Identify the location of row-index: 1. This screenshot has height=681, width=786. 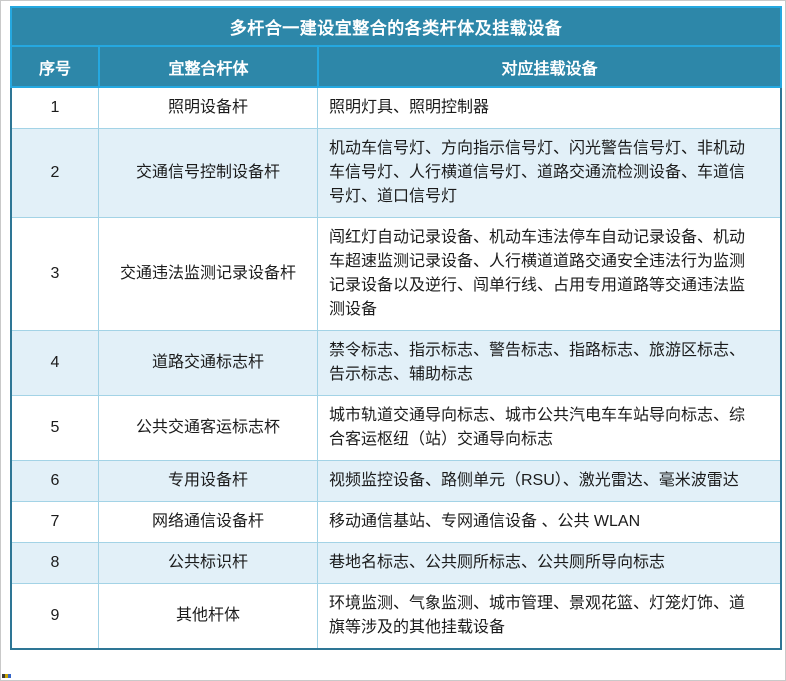
(55, 107).